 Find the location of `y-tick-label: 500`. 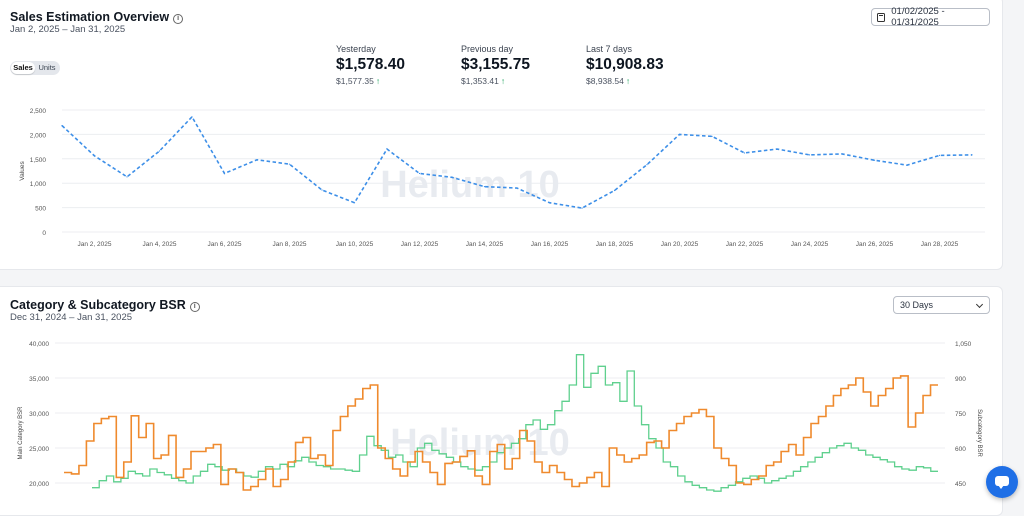

y-tick-label: 500 is located at coordinates (40, 209).